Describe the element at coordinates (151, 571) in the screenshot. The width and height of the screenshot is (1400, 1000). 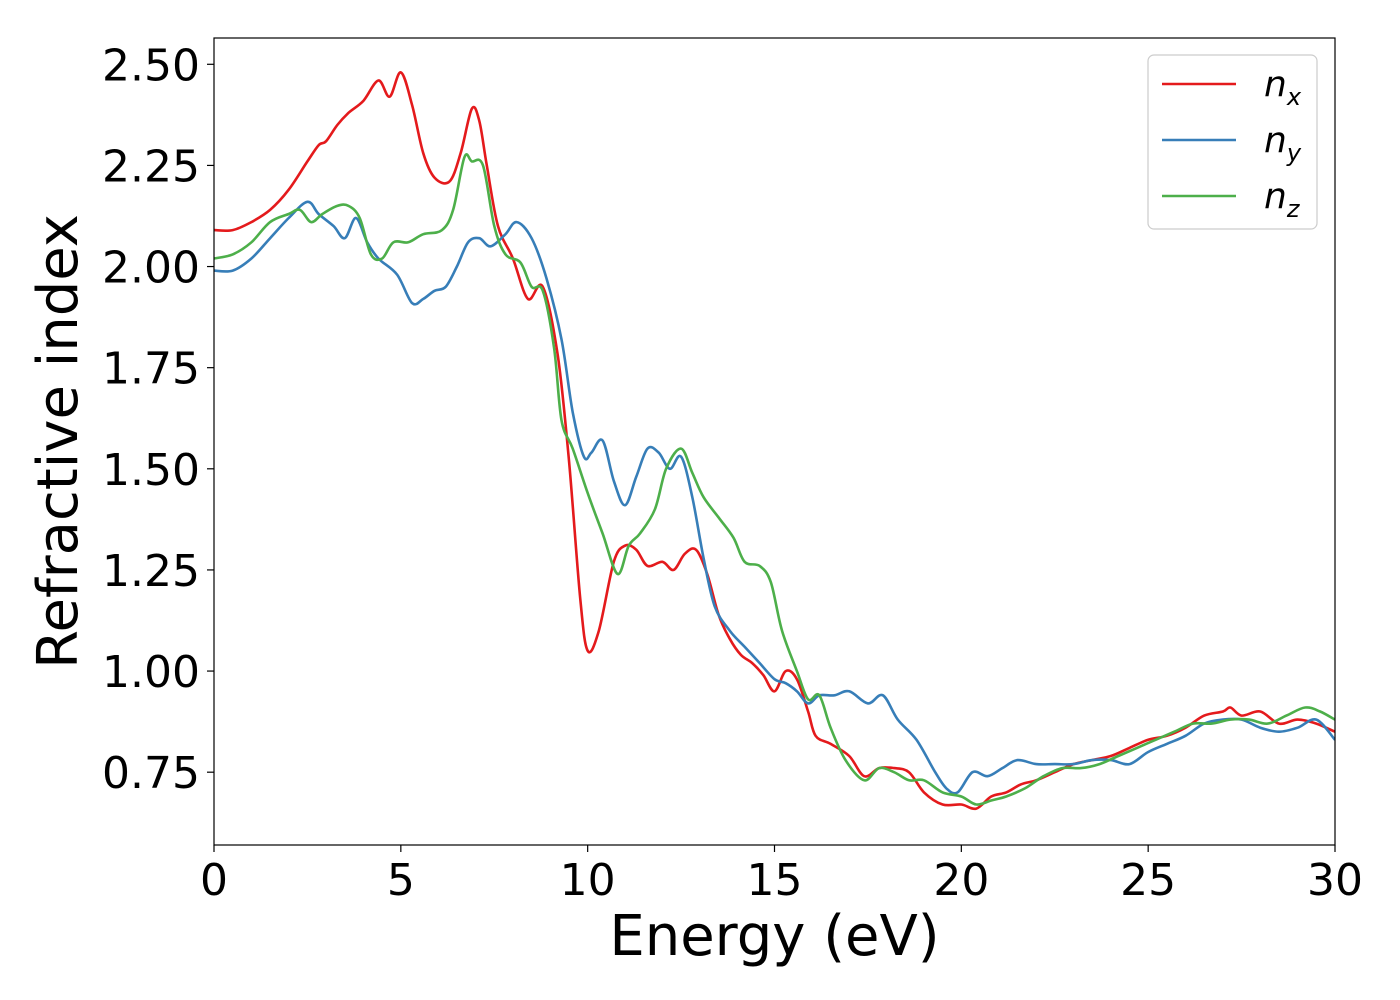
I see `y-tick-label: 1.25` at that location.